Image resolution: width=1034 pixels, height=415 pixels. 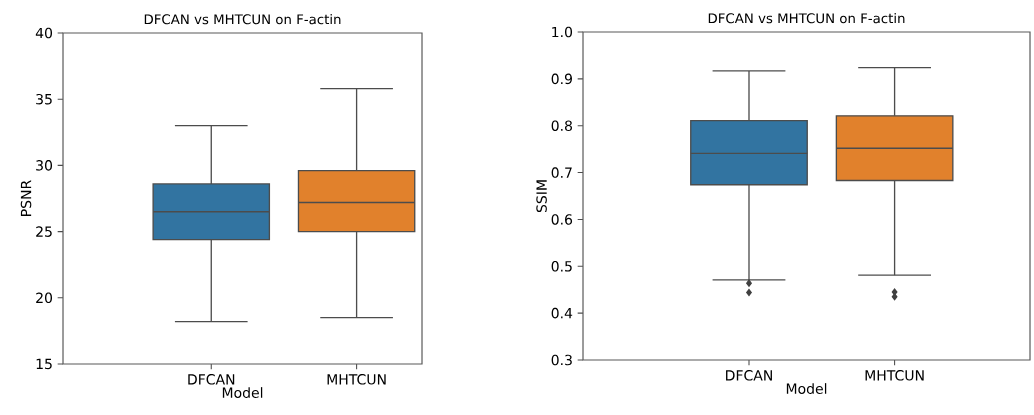 What do you see at coordinates (44, 364) in the screenshot?
I see `y-tick-label: 15` at bounding box center [44, 364].